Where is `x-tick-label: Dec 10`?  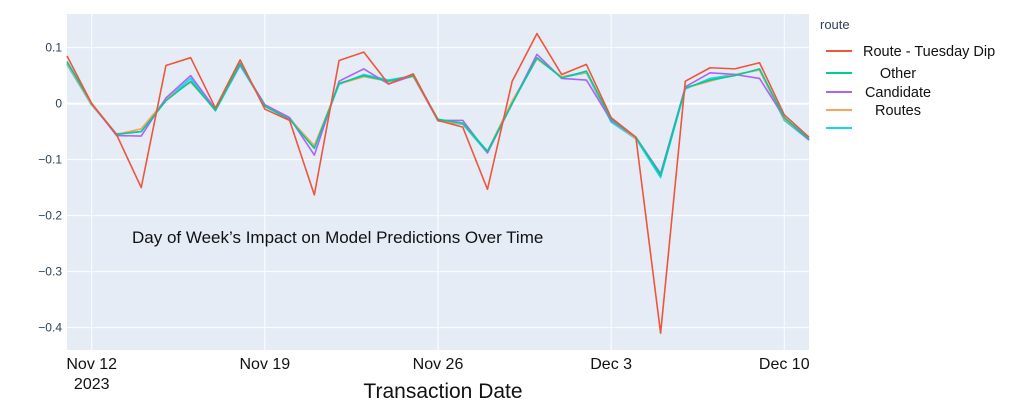
x-tick-label: Dec 10 is located at coordinates (784, 364).